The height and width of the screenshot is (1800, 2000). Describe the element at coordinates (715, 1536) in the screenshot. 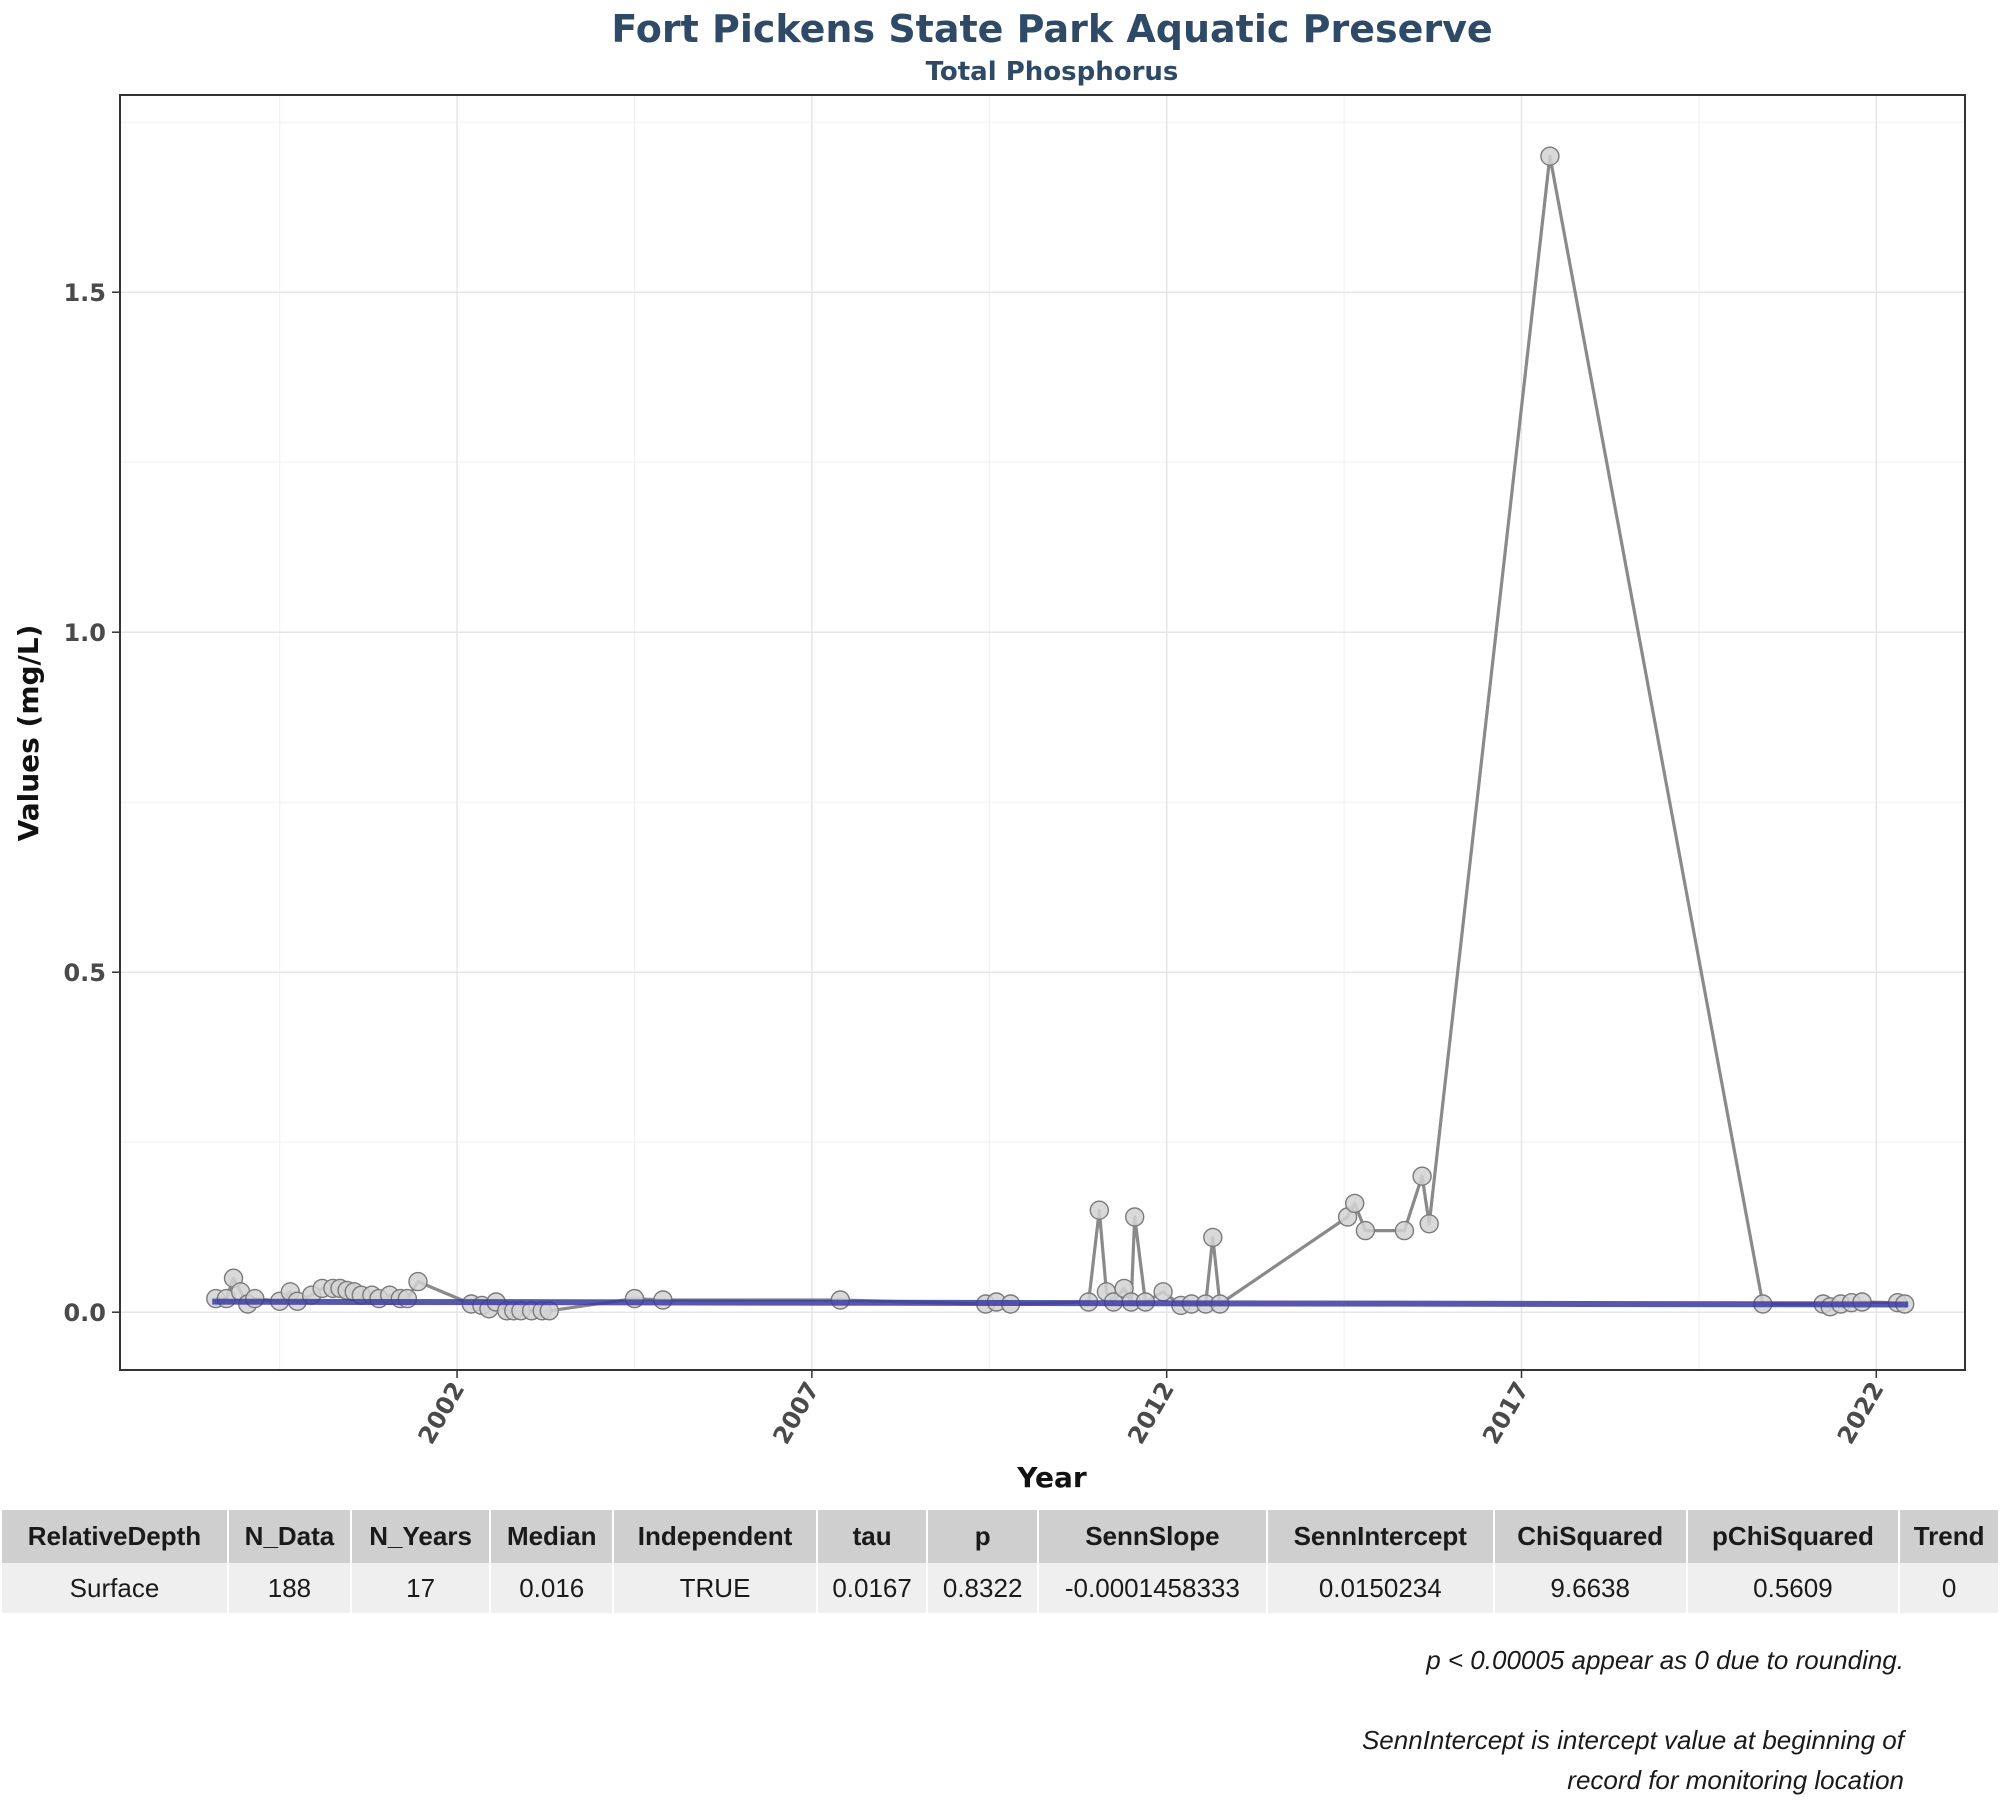

I see `col-independent: Independent` at that location.